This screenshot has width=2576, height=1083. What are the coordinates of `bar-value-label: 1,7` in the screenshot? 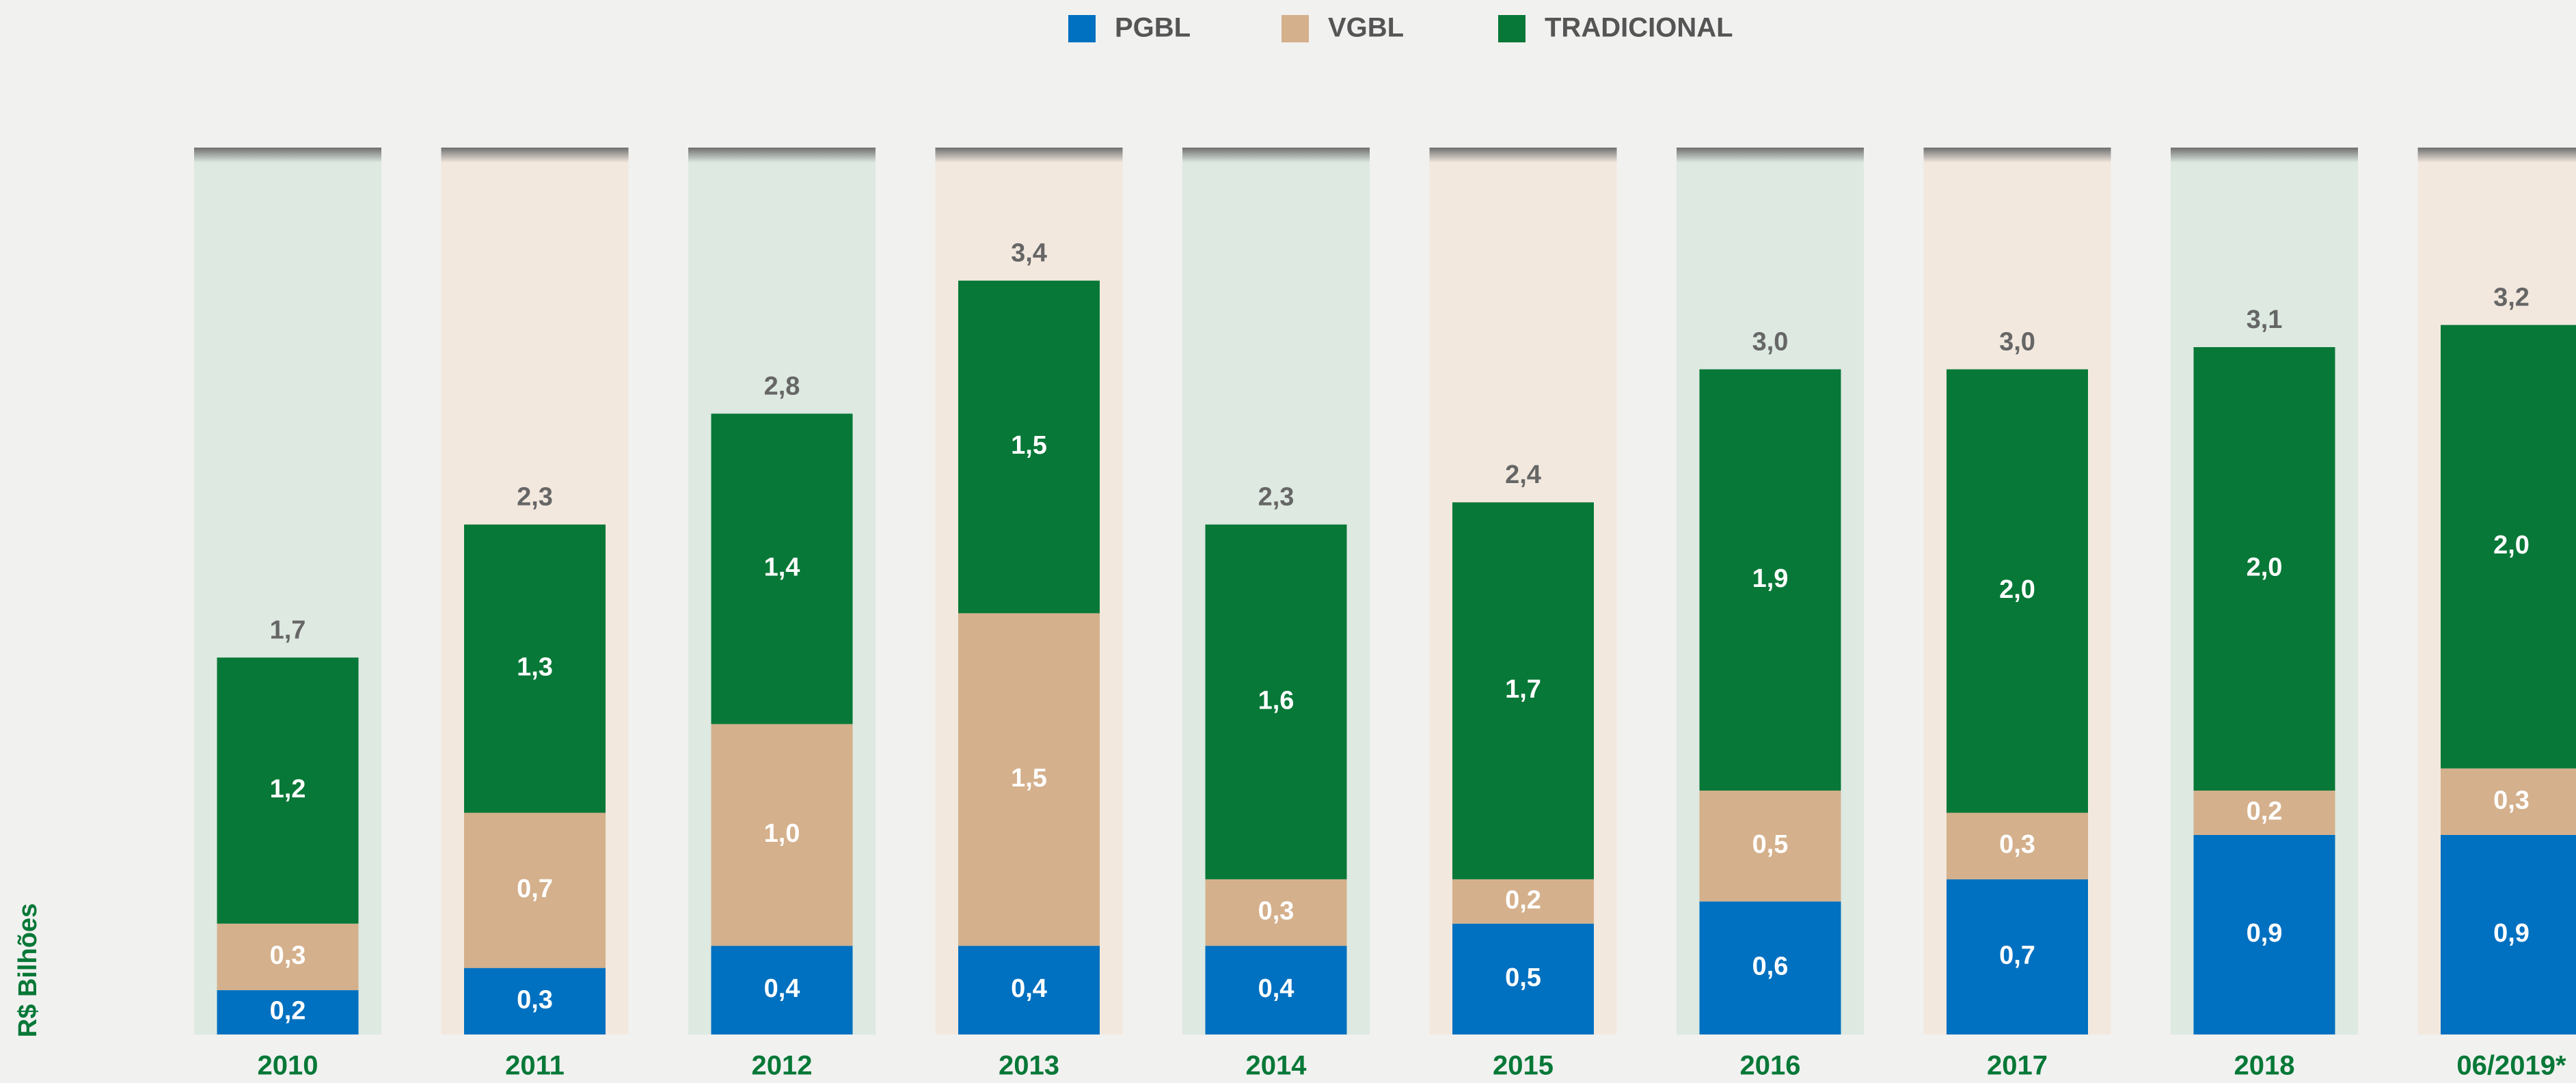 It's located at (1523, 689).